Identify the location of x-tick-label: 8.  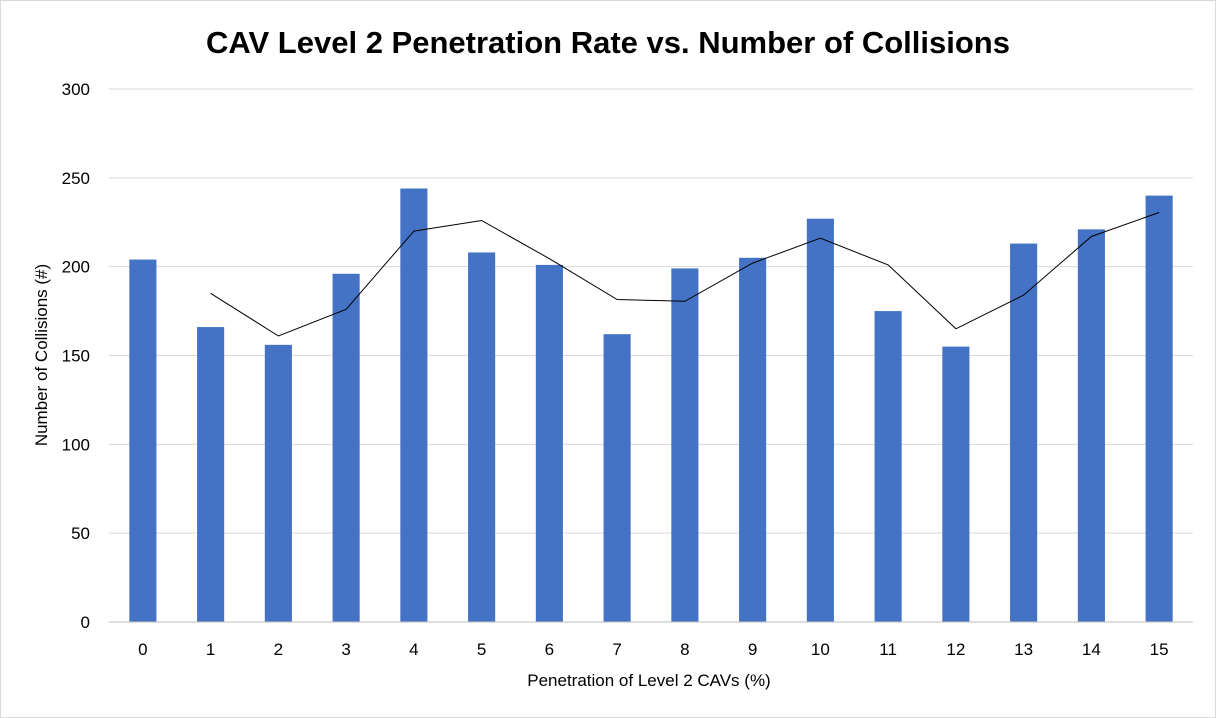
(684, 649).